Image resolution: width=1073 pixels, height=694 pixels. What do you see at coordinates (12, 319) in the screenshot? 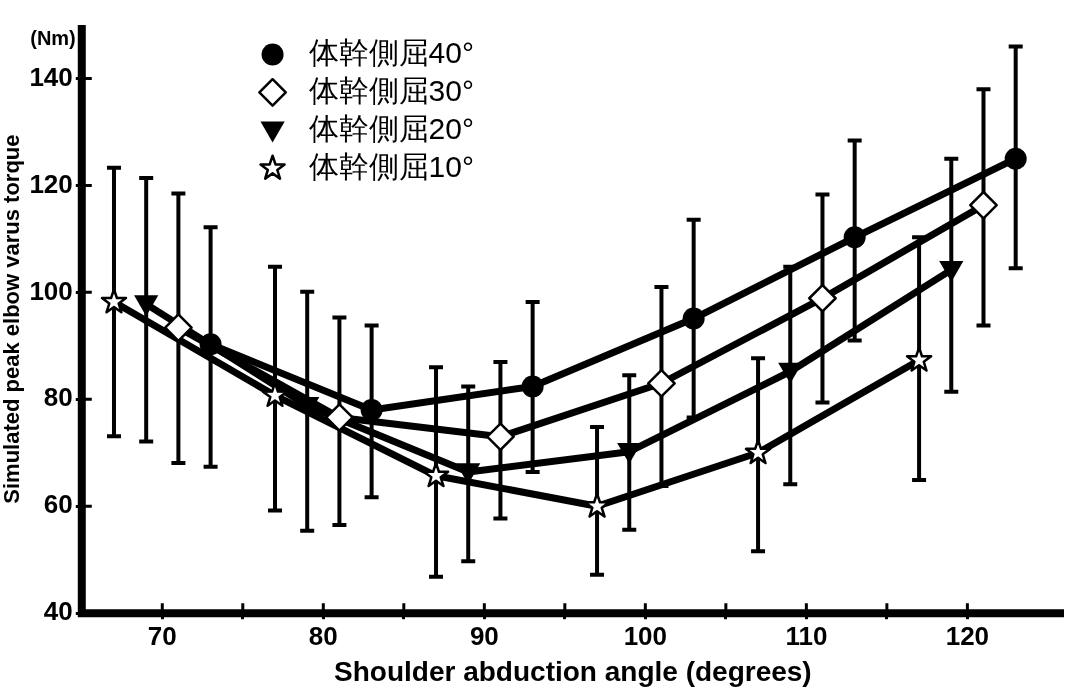
I see `y-axis-title: Simulated peak elbow varus torque` at bounding box center [12, 319].